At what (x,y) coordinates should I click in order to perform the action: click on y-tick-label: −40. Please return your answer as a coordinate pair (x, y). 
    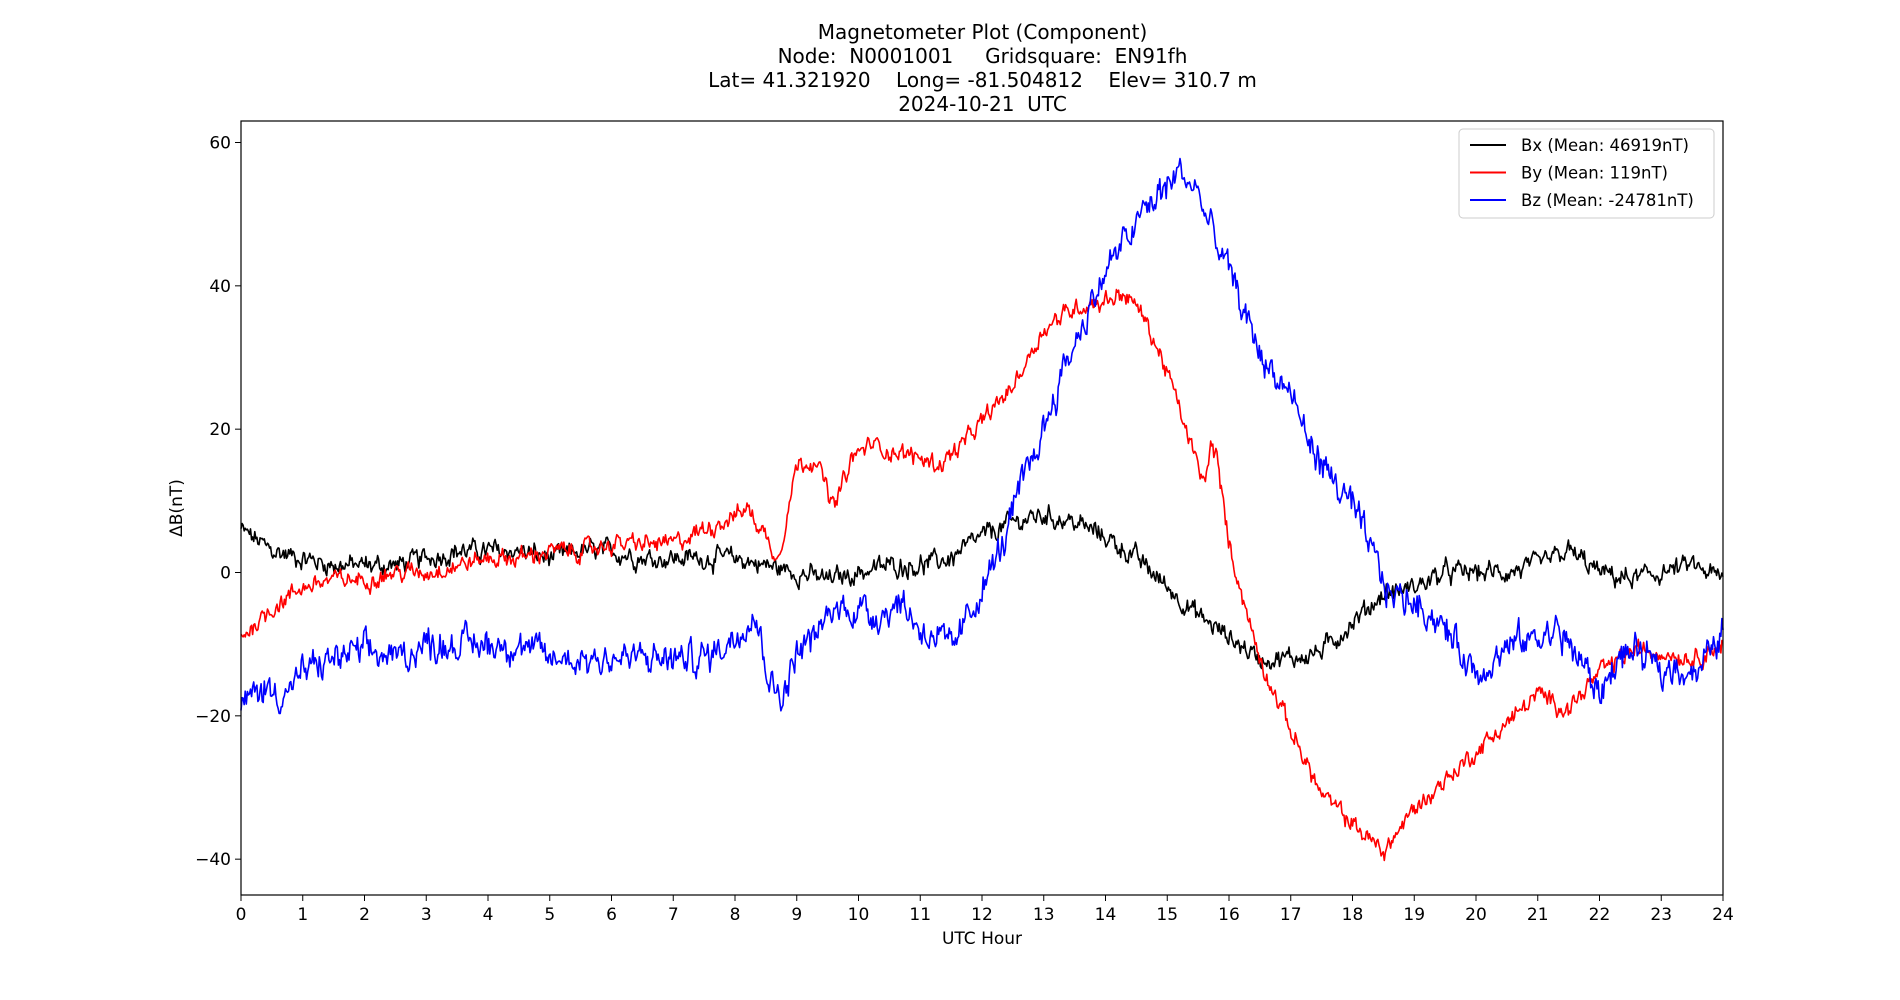
    Looking at the image, I should click on (213, 860).